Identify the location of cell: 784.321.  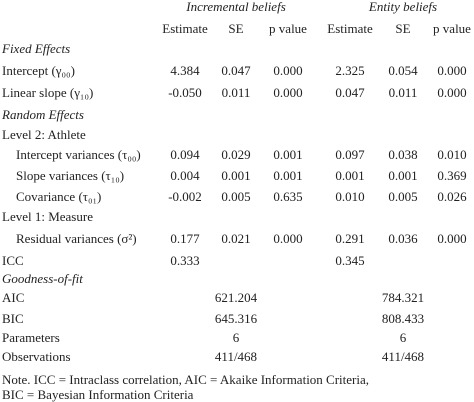
(403, 297).